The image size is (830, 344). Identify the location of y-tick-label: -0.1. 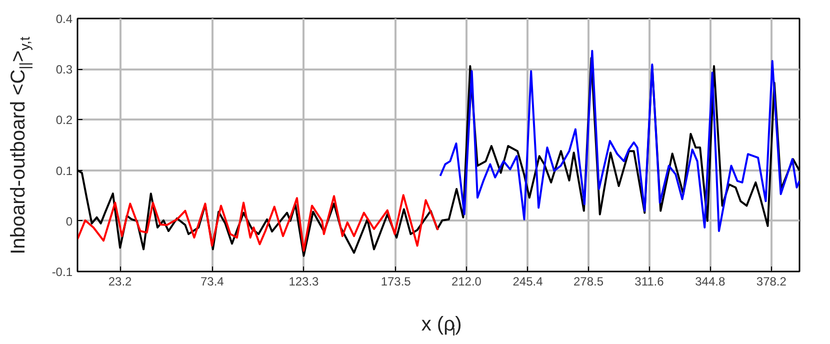
(62, 272).